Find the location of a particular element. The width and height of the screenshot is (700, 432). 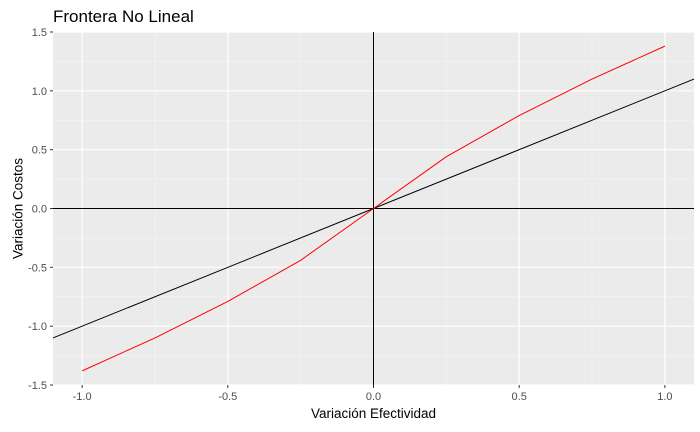

x-axis-title: Variación Efectividad is located at coordinates (373, 413).